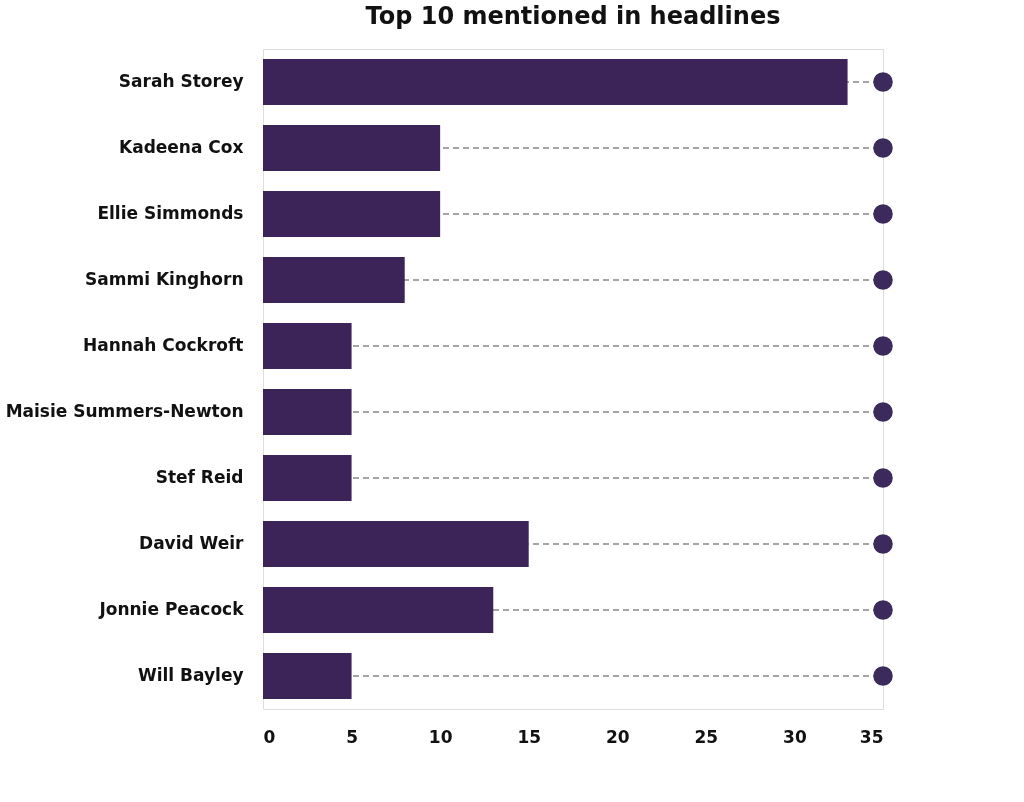 This screenshot has width=1024, height=802. What do you see at coordinates (352, 736) in the screenshot?
I see `x-tick-label: 5` at bounding box center [352, 736].